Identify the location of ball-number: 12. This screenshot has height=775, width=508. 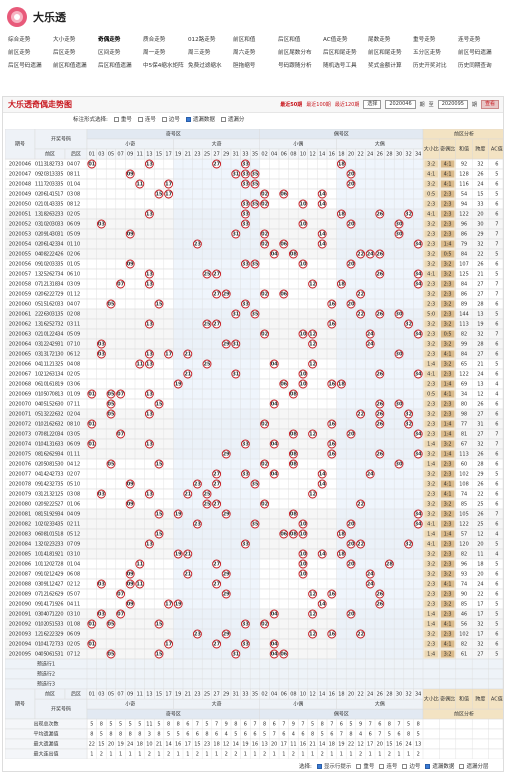
(312, 285).